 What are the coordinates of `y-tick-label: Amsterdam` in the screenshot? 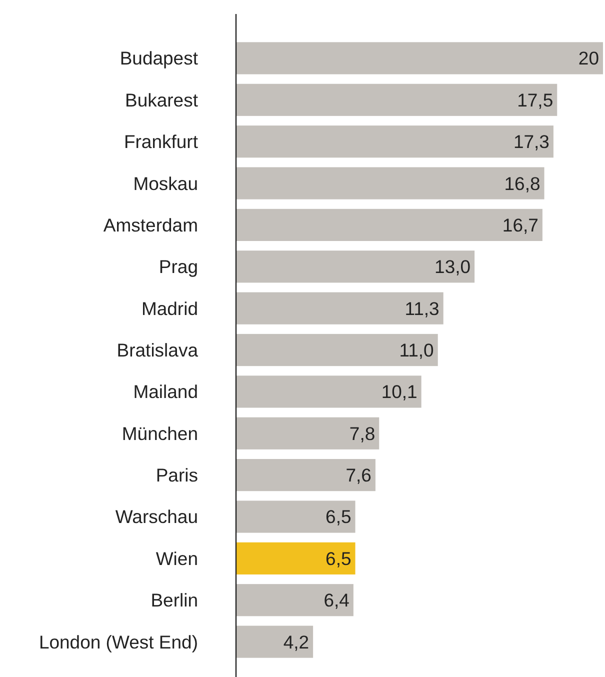 It's located at (150, 225).